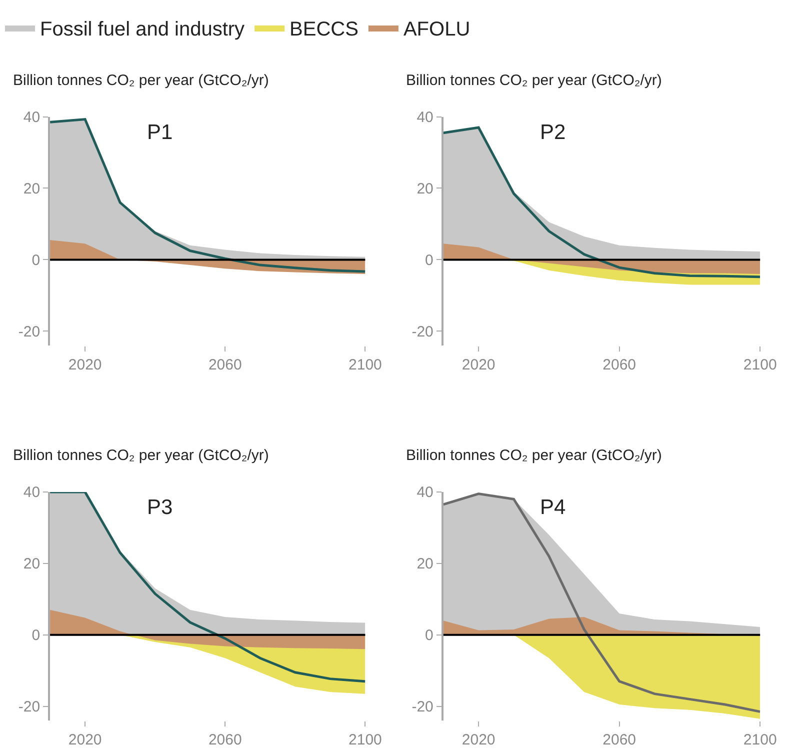 The image size is (799, 749). I want to click on line-series, so click(601, 602).